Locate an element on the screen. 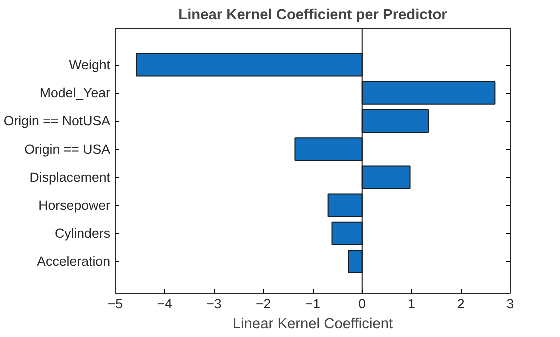 Image resolution: width=560 pixels, height=337 pixels. x-tick-label: 0 is located at coordinates (362, 304).